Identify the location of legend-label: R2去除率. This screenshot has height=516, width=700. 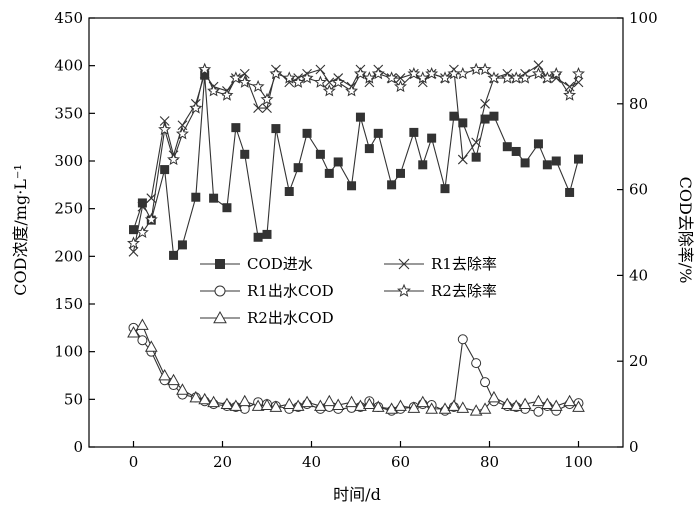
(464, 291).